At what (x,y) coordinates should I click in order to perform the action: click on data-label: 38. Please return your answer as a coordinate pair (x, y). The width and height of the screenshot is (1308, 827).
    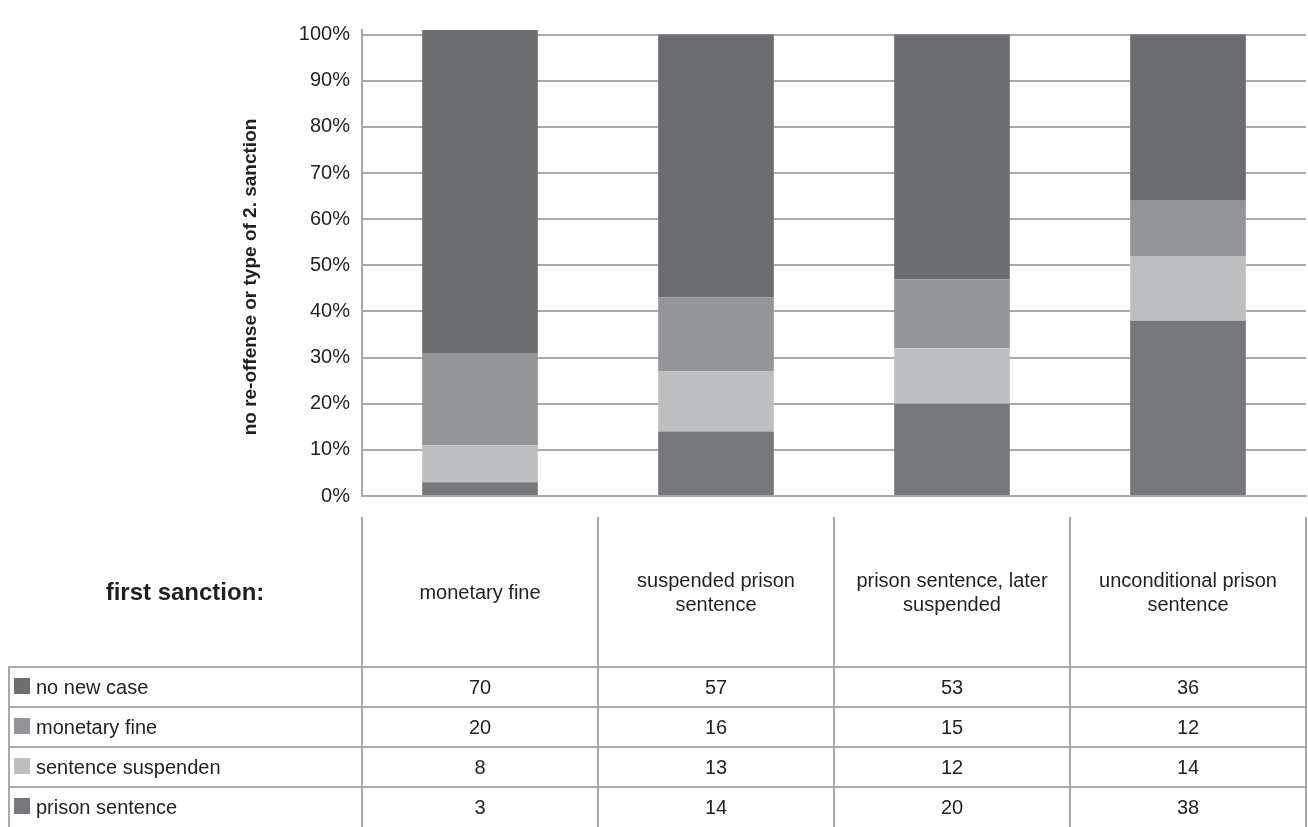
    Looking at the image, I should click on (1188, 807).